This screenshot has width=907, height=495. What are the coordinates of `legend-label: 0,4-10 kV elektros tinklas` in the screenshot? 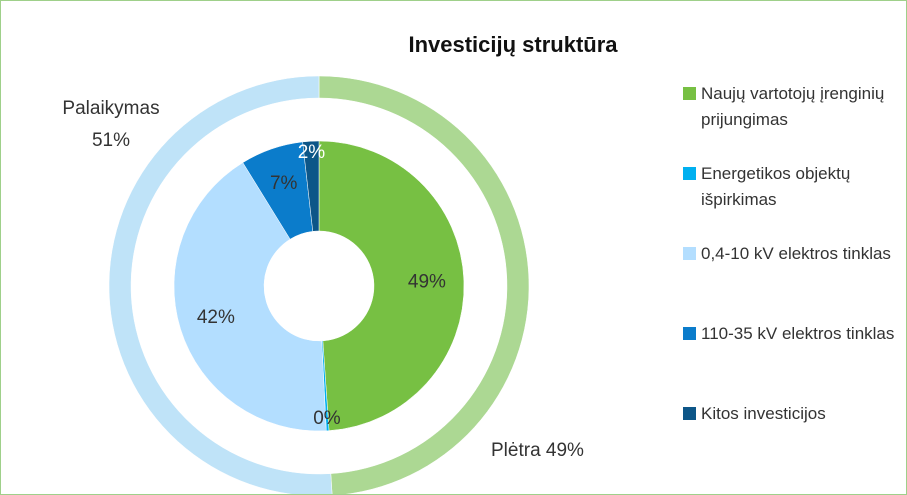 It's located at (796, 253).